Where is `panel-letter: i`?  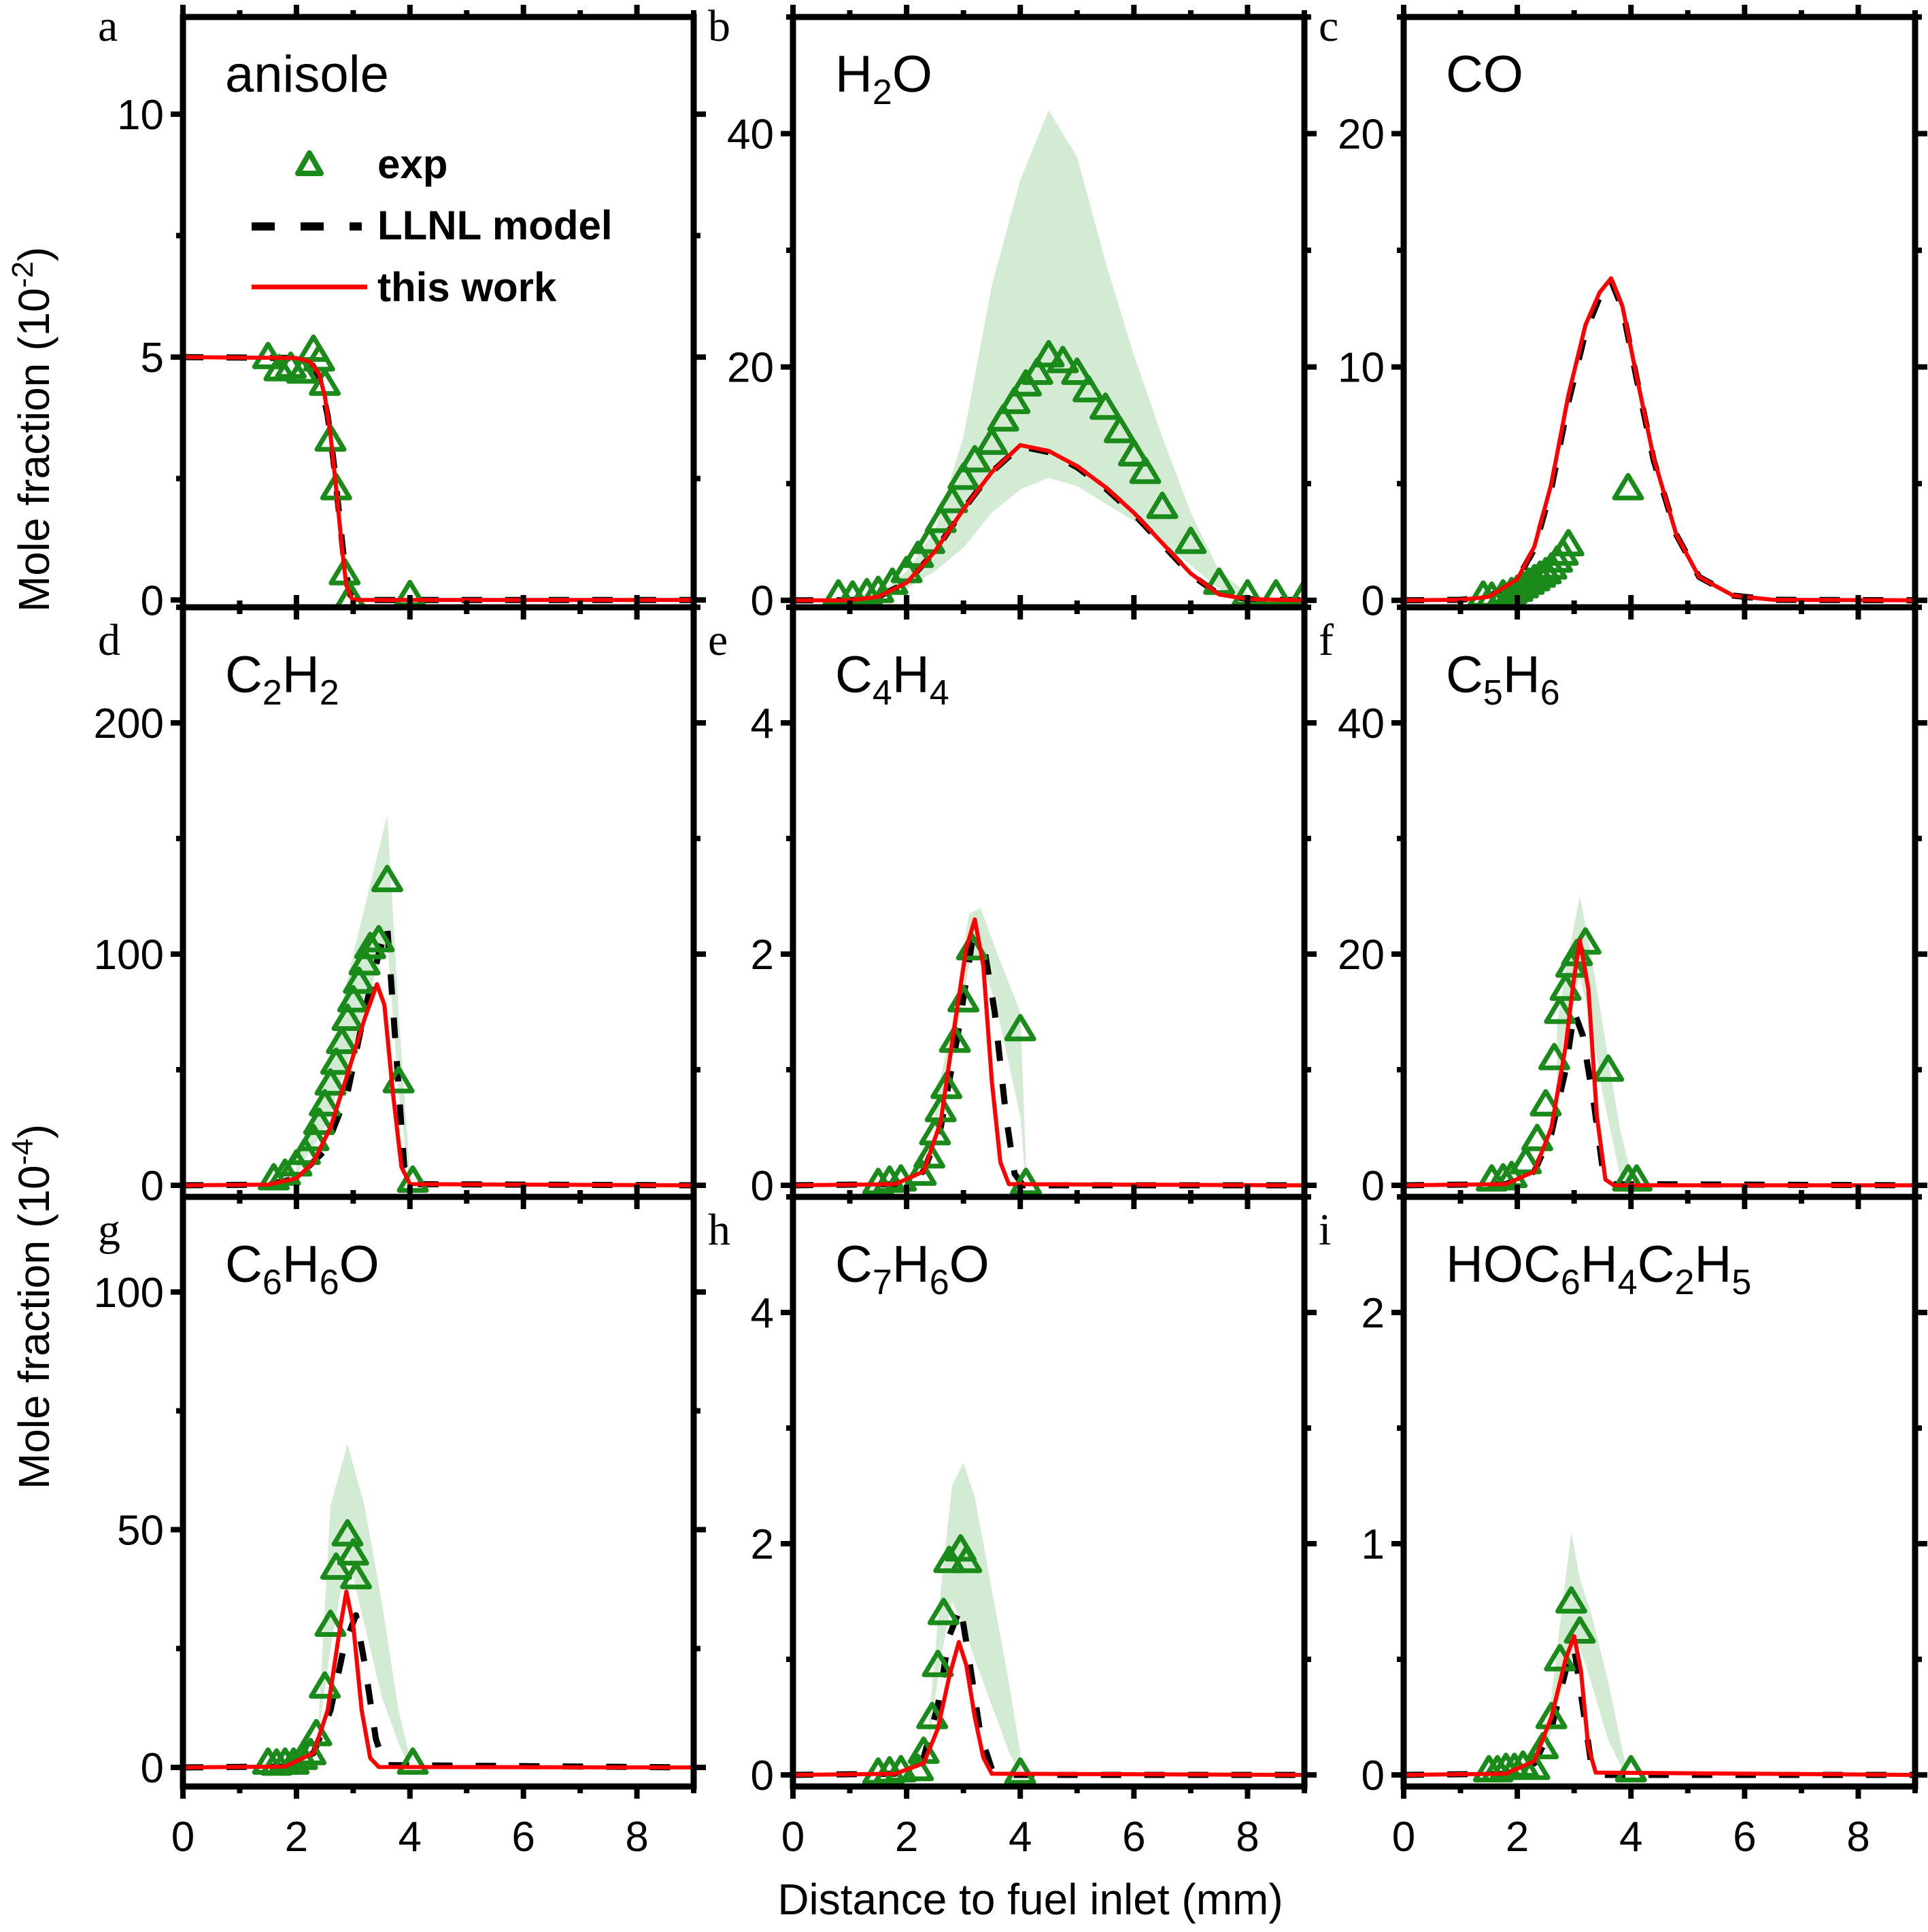 panel-letter: i is located at coordinates (1325, 1230).